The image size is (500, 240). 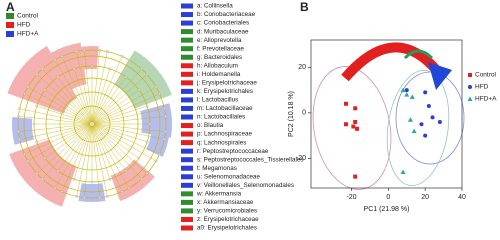 I want to click on y-tick-label: -20, so click(x=301, y=158).